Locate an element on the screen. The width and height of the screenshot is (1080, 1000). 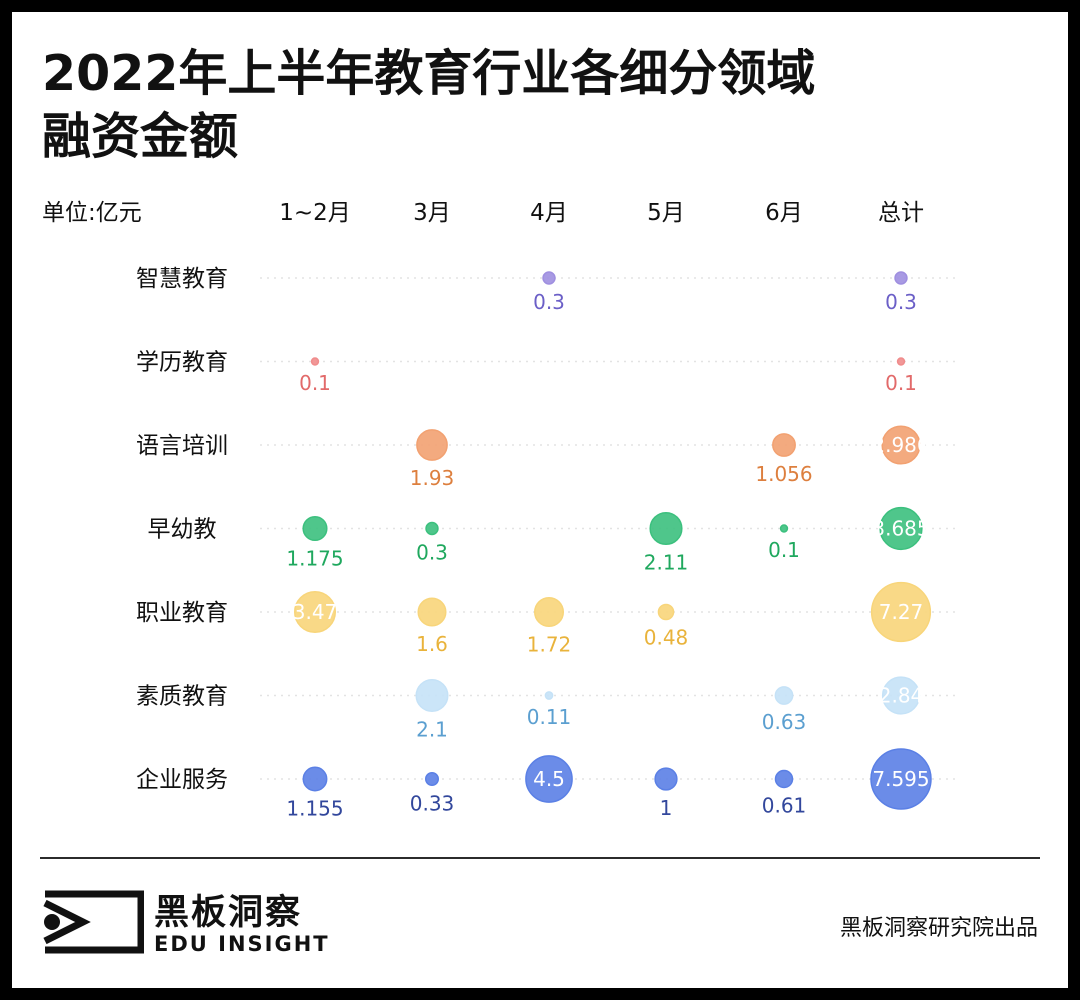
data-label: 3.47 is located at coordinates (315, 612).